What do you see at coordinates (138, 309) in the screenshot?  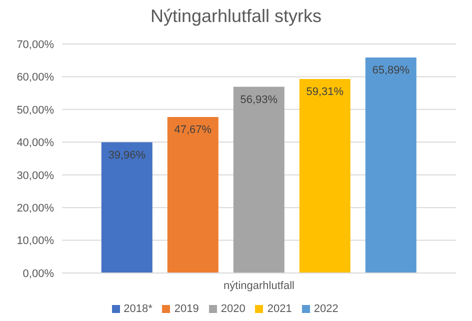 I see `legend-label: 2018*` at bounding box center [138, 309].